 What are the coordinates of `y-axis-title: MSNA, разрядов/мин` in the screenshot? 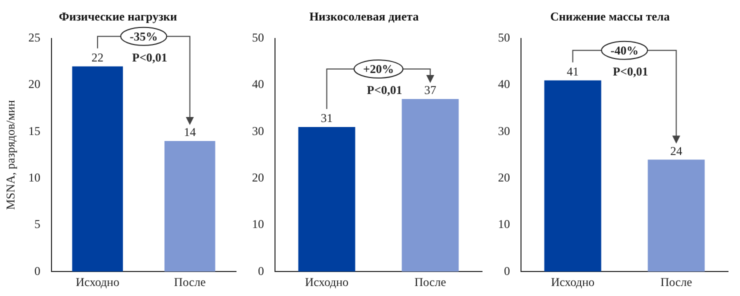 It's located at (10, 155).